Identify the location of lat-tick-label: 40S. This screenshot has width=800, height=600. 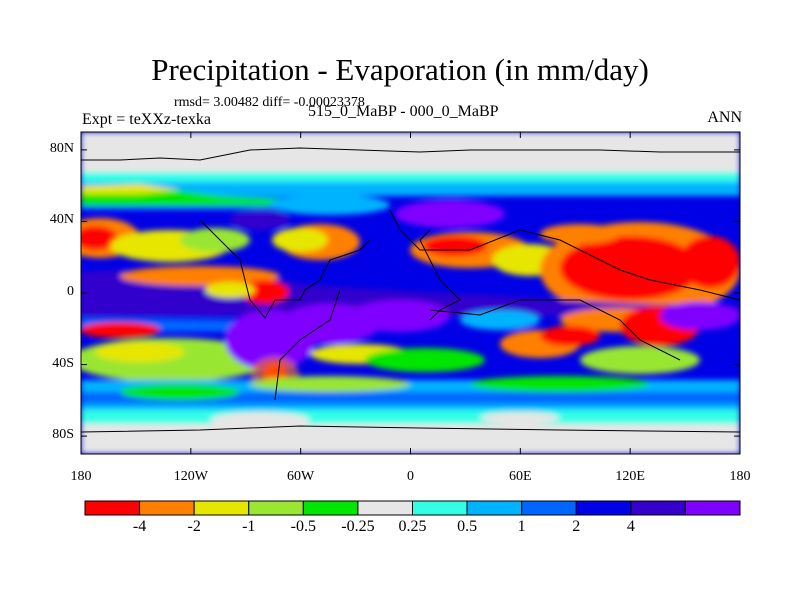
(63, 363).